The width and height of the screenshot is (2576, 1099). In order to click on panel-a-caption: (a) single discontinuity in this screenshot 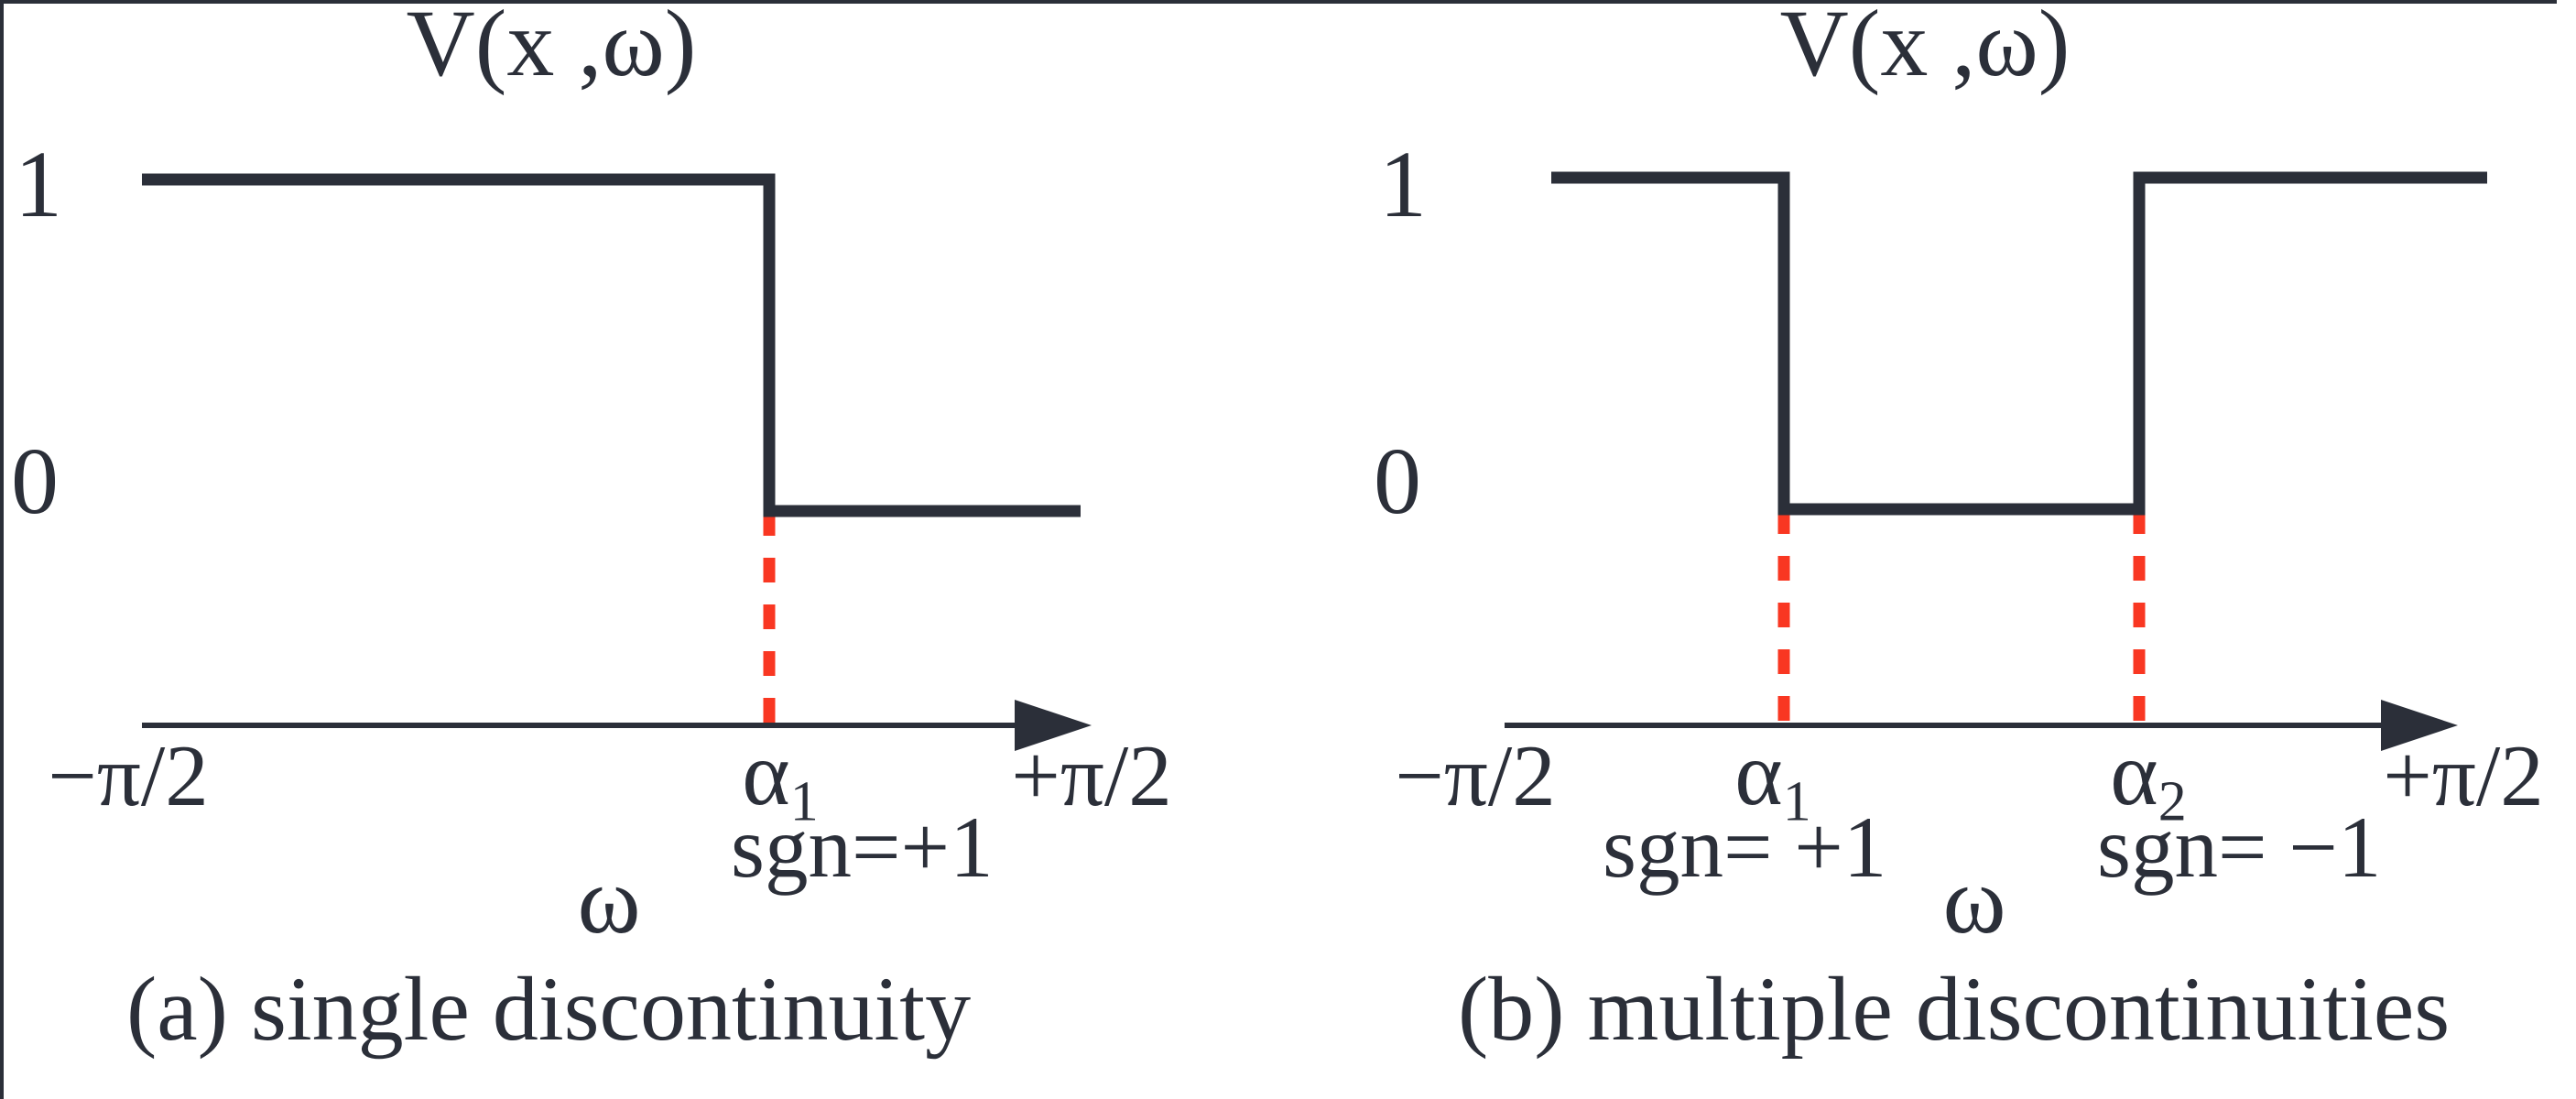, I will do `click(549, 1009)`.